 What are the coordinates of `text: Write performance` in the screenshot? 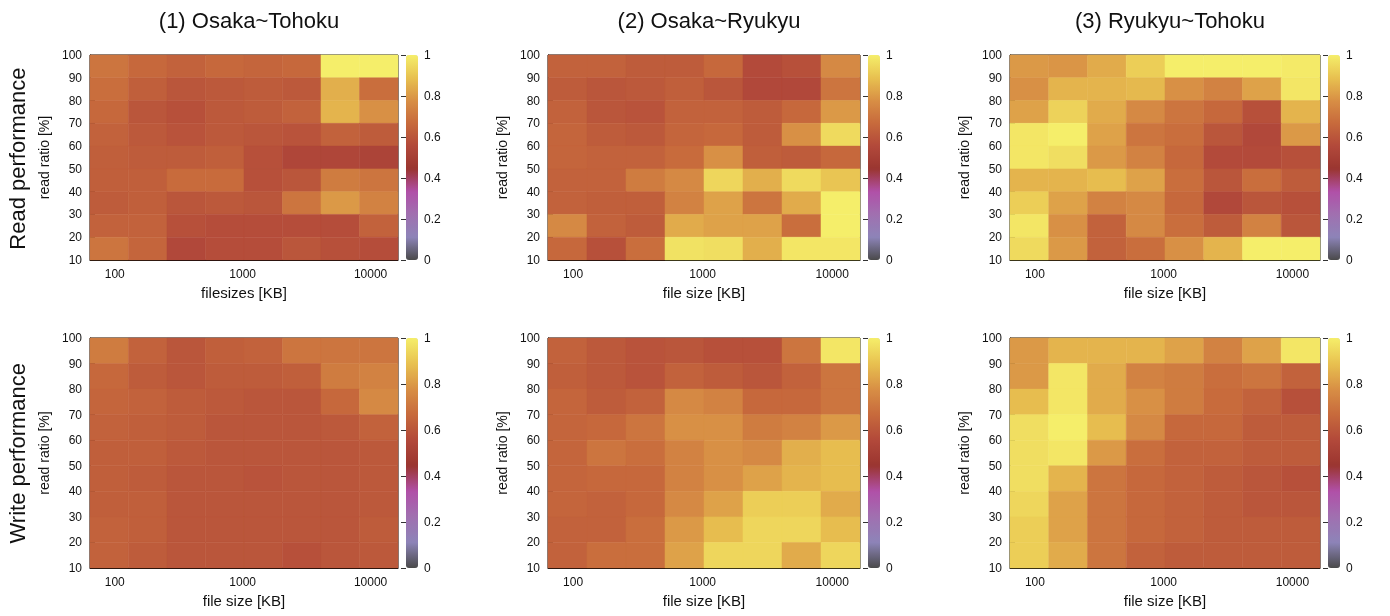 It's located at (17, 453).